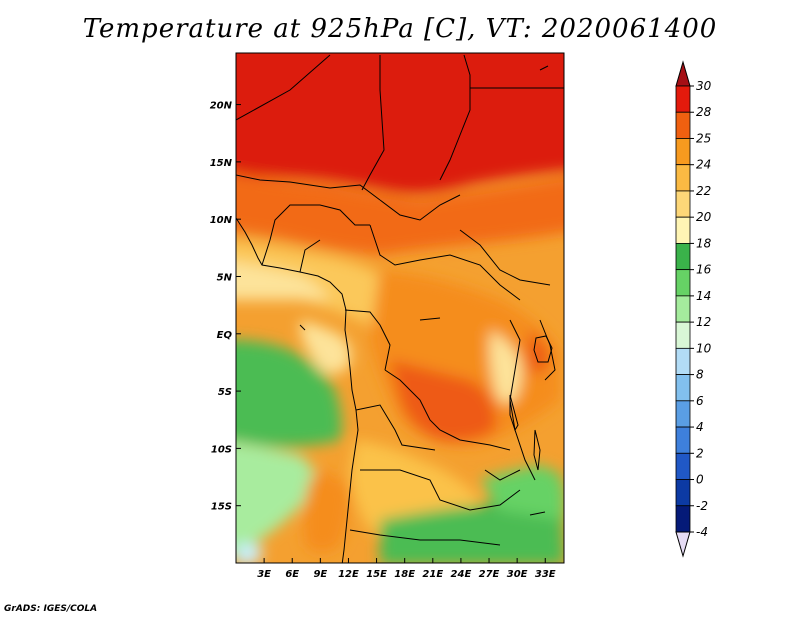 This screenshot has height=618, width=800. Describe the element at coordinates (704, 112) in the screenshot. I see `colorbar-label: 28` at that location.